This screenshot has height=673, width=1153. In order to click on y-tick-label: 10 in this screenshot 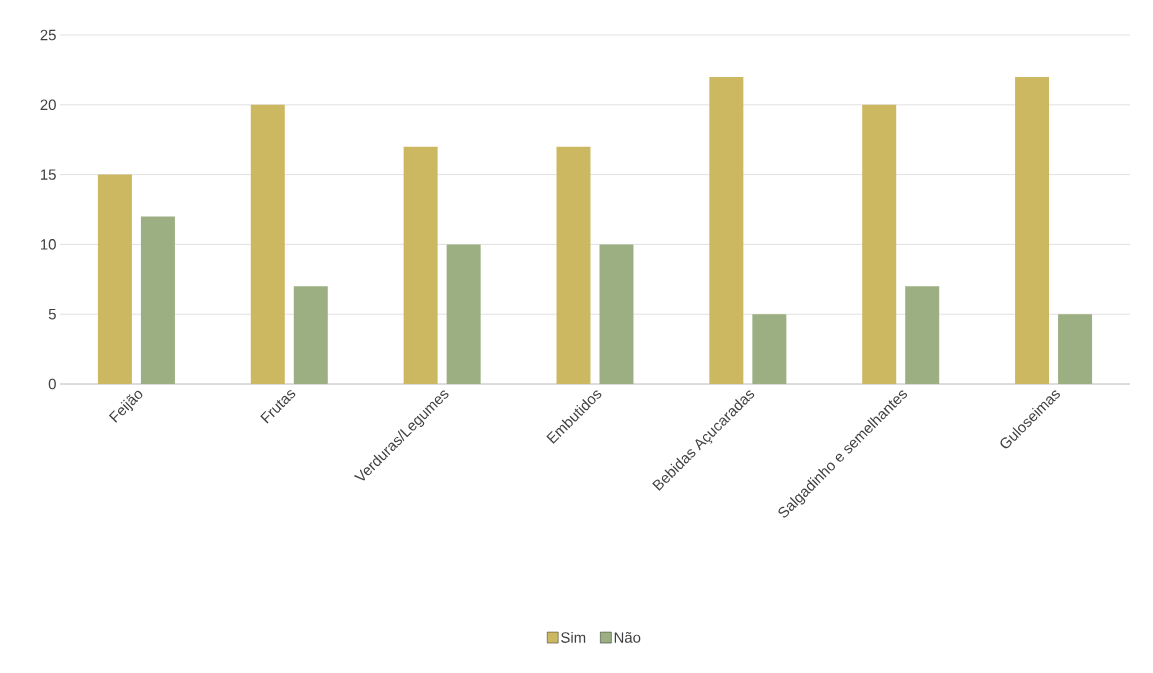, I will do `click(48, 244)`.